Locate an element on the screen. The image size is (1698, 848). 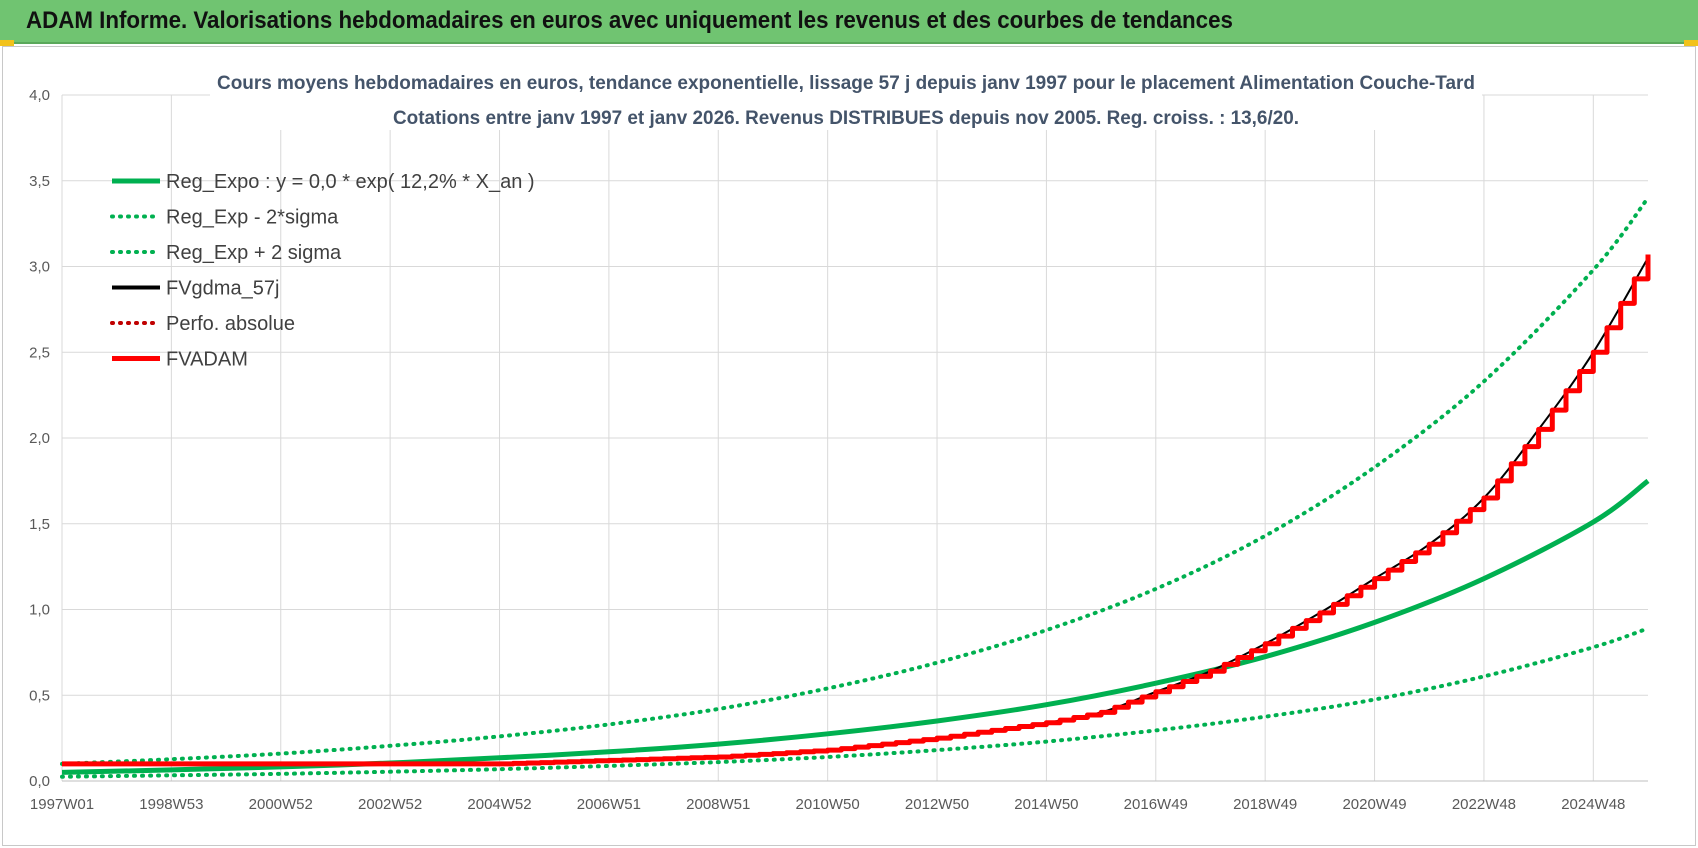
y-tick-label: 3,0 is located at coordinates (39, 267).